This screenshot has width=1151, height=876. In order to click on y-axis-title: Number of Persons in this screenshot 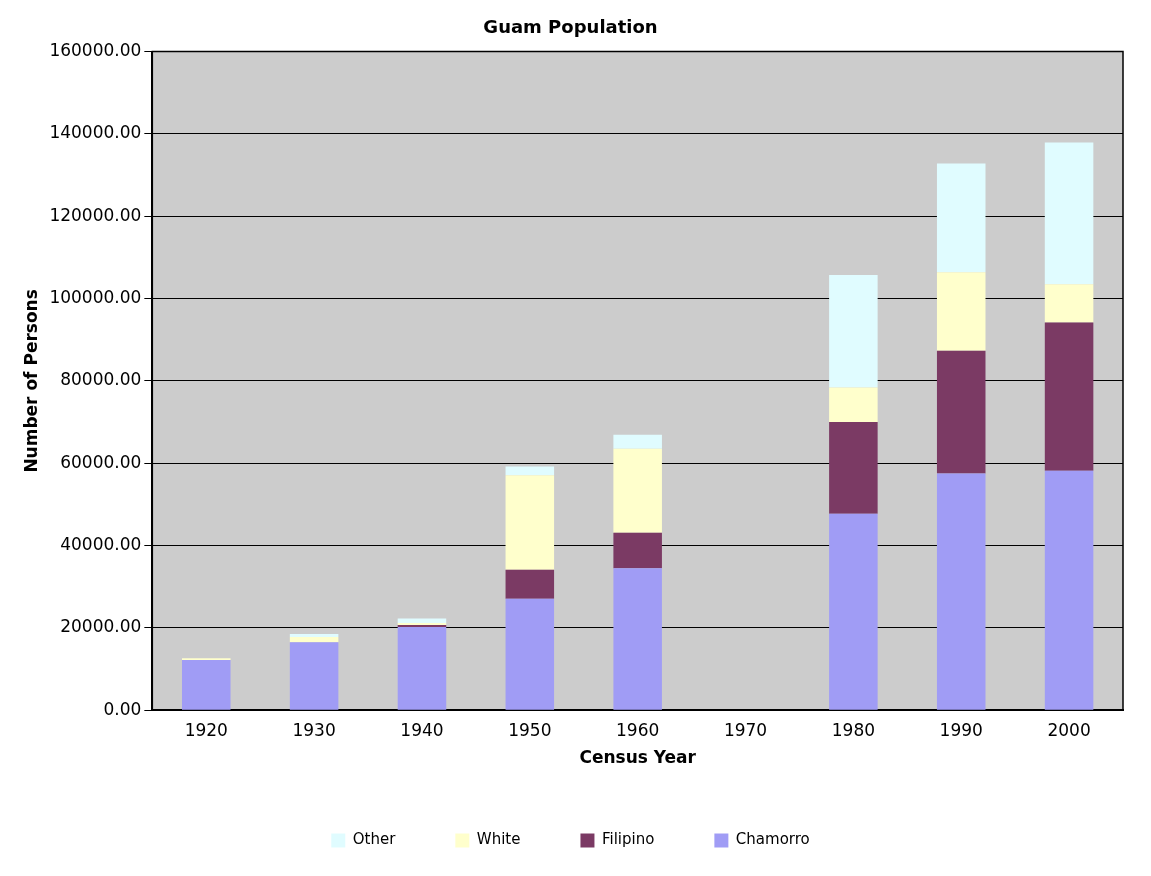, I will do `click(30, 381)`.